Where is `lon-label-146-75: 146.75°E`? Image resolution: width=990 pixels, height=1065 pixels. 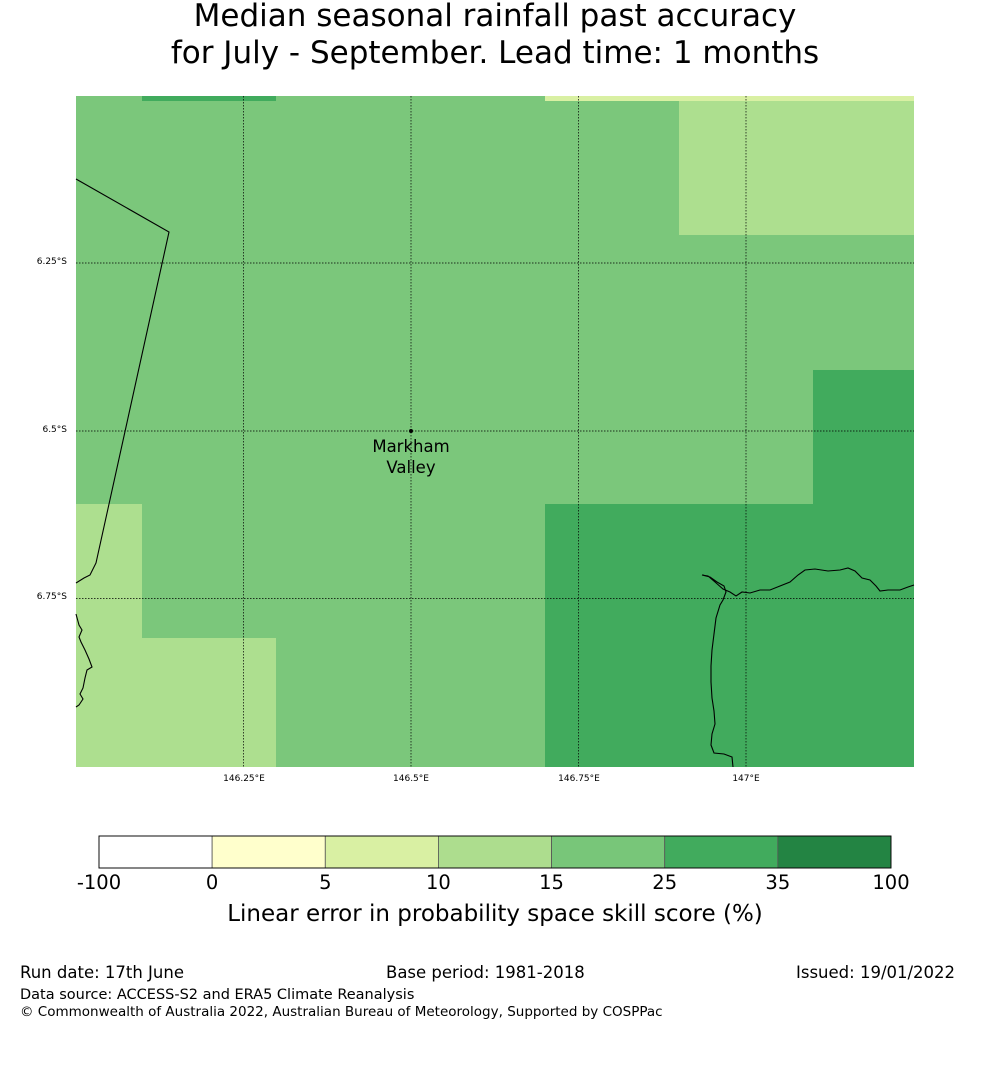
lon-label-146-75: 146.75°E is located at coordinates (579, 779).